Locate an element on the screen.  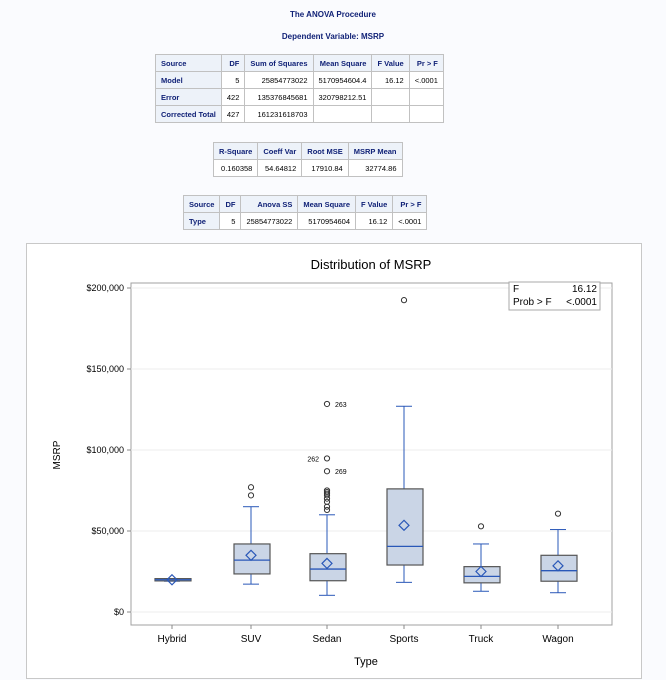
y-tick-label: $0 is located at coordinates (119, 612).